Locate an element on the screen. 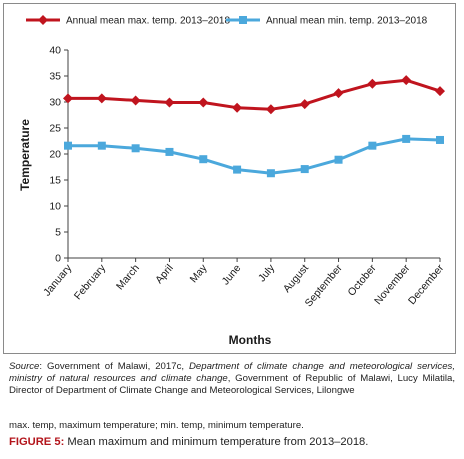  legend-item-1: Annual mean max. temp. 2013–2018 is located at coordinates (128, 21).